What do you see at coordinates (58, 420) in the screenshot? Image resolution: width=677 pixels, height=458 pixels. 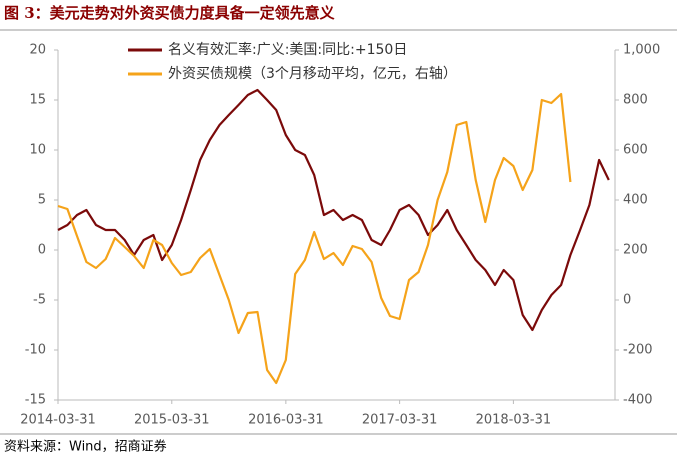 I see `x-tick-label: 2014-03-31` at bounding box center [58, 420].